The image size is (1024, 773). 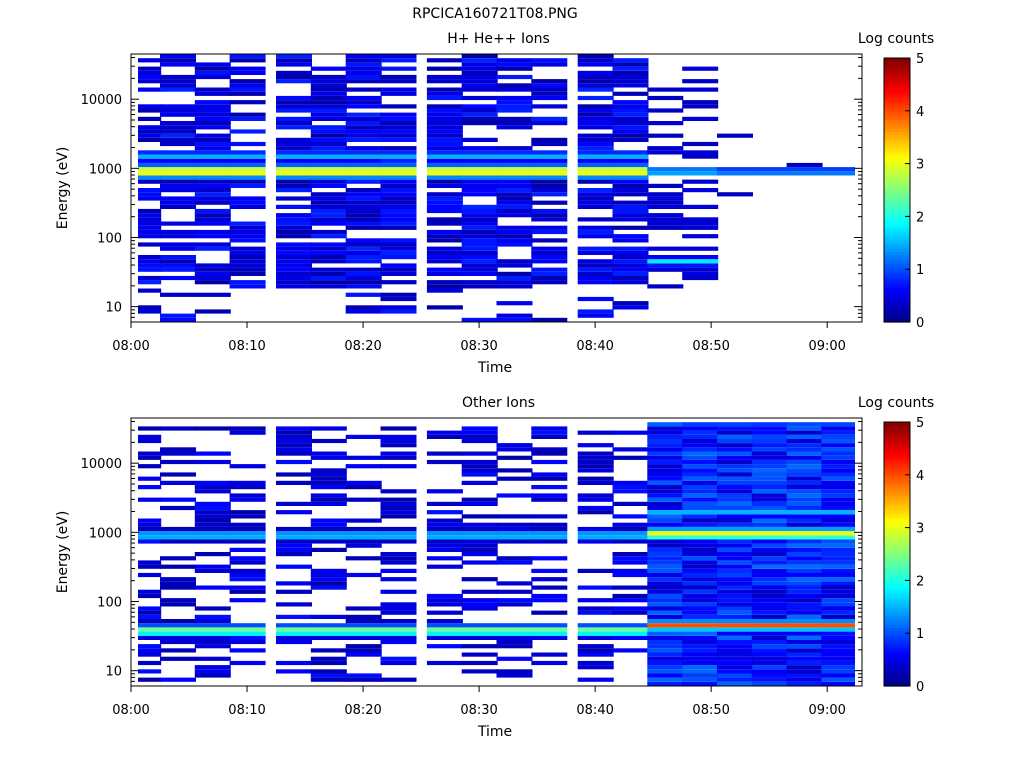 I want to click on colorbar-tick-label: 0, so click(x=920, y=323).